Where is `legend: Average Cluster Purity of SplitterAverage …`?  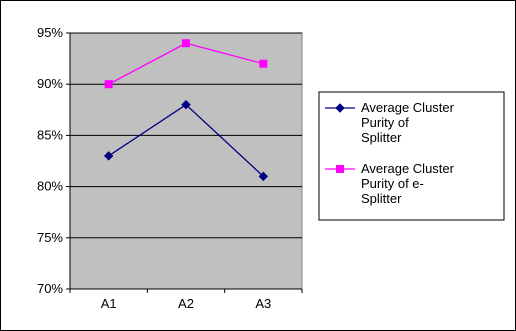
legend: Average Cluster Purity of SplitterAverage … is located at coordinates (411, 156).